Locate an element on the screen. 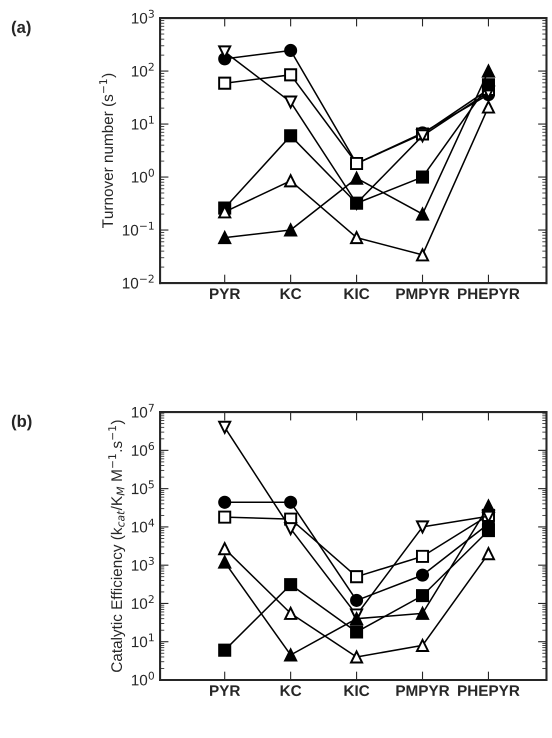  text: Catalytic Efficiency (k$_{cat}$/K$_{M}$ M$^{−1}$.s$^{−1}$) is located at coordinates (117, 546).